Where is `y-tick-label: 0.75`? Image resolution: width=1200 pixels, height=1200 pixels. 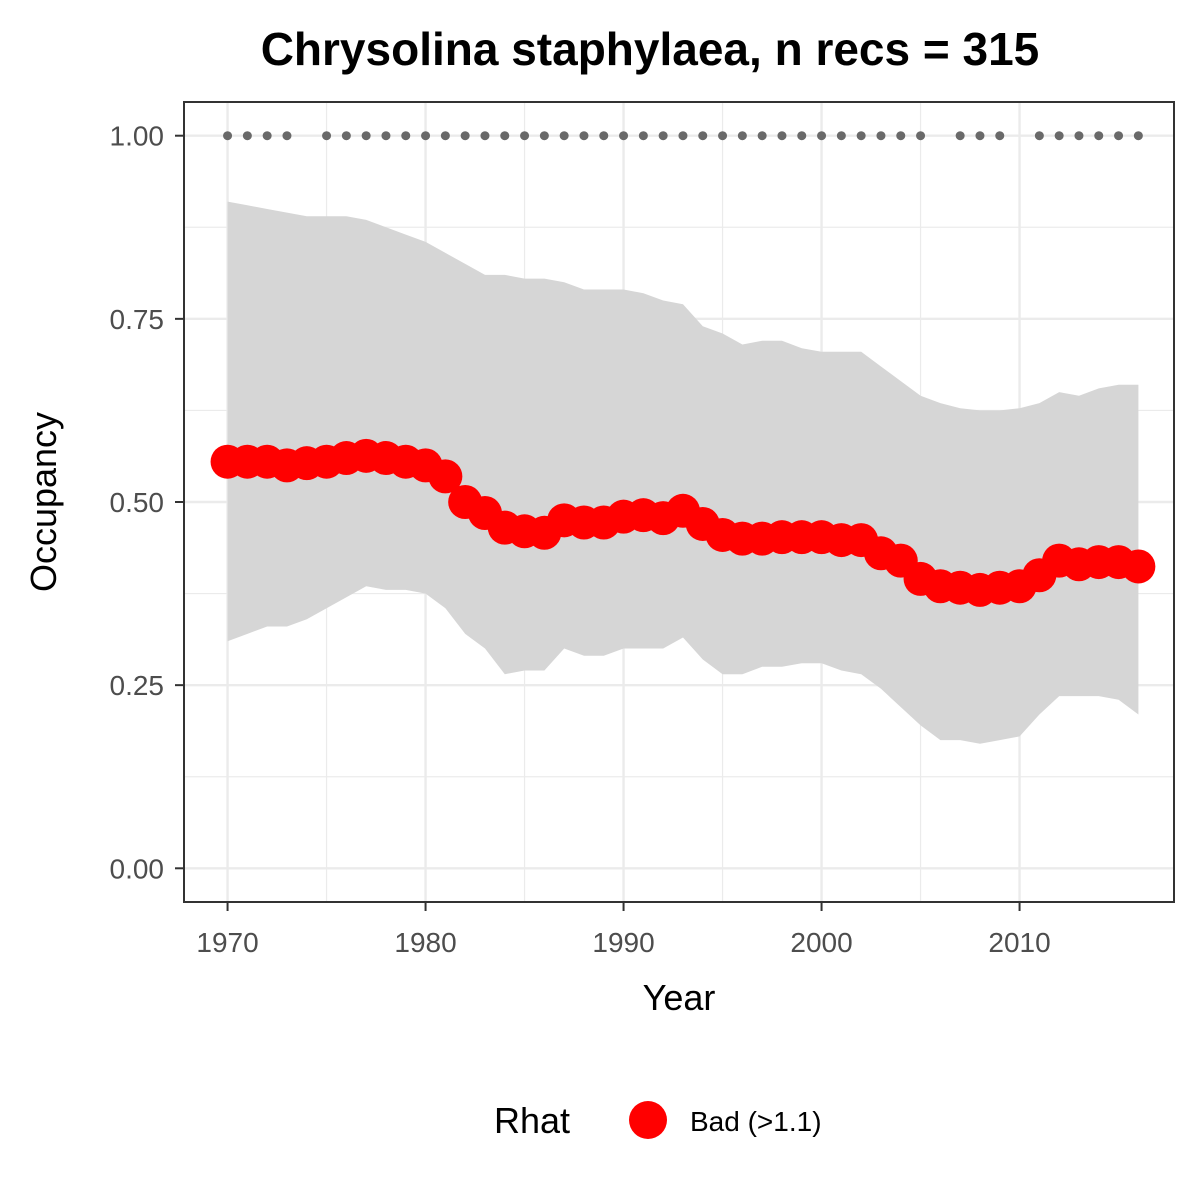
y-tick-label: 0.75 is located at coordinates (137, 319).